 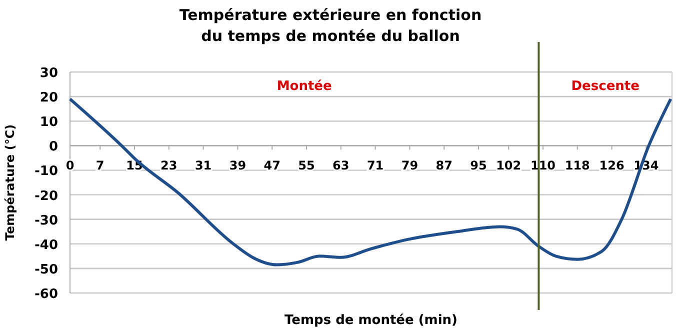 I want to click on y-tick-label: 10, so click(x=49, y=122).